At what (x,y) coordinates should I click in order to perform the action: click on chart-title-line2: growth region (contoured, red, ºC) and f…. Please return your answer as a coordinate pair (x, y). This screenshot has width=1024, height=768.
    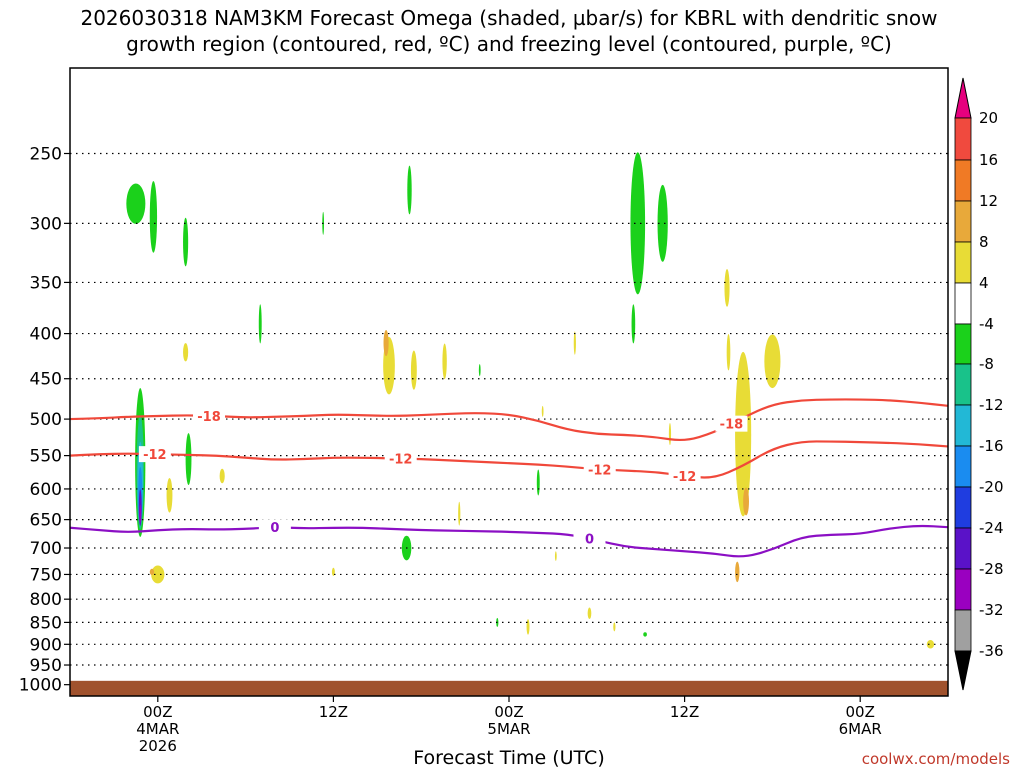
    Looking at the image, I should click on (509, 44).